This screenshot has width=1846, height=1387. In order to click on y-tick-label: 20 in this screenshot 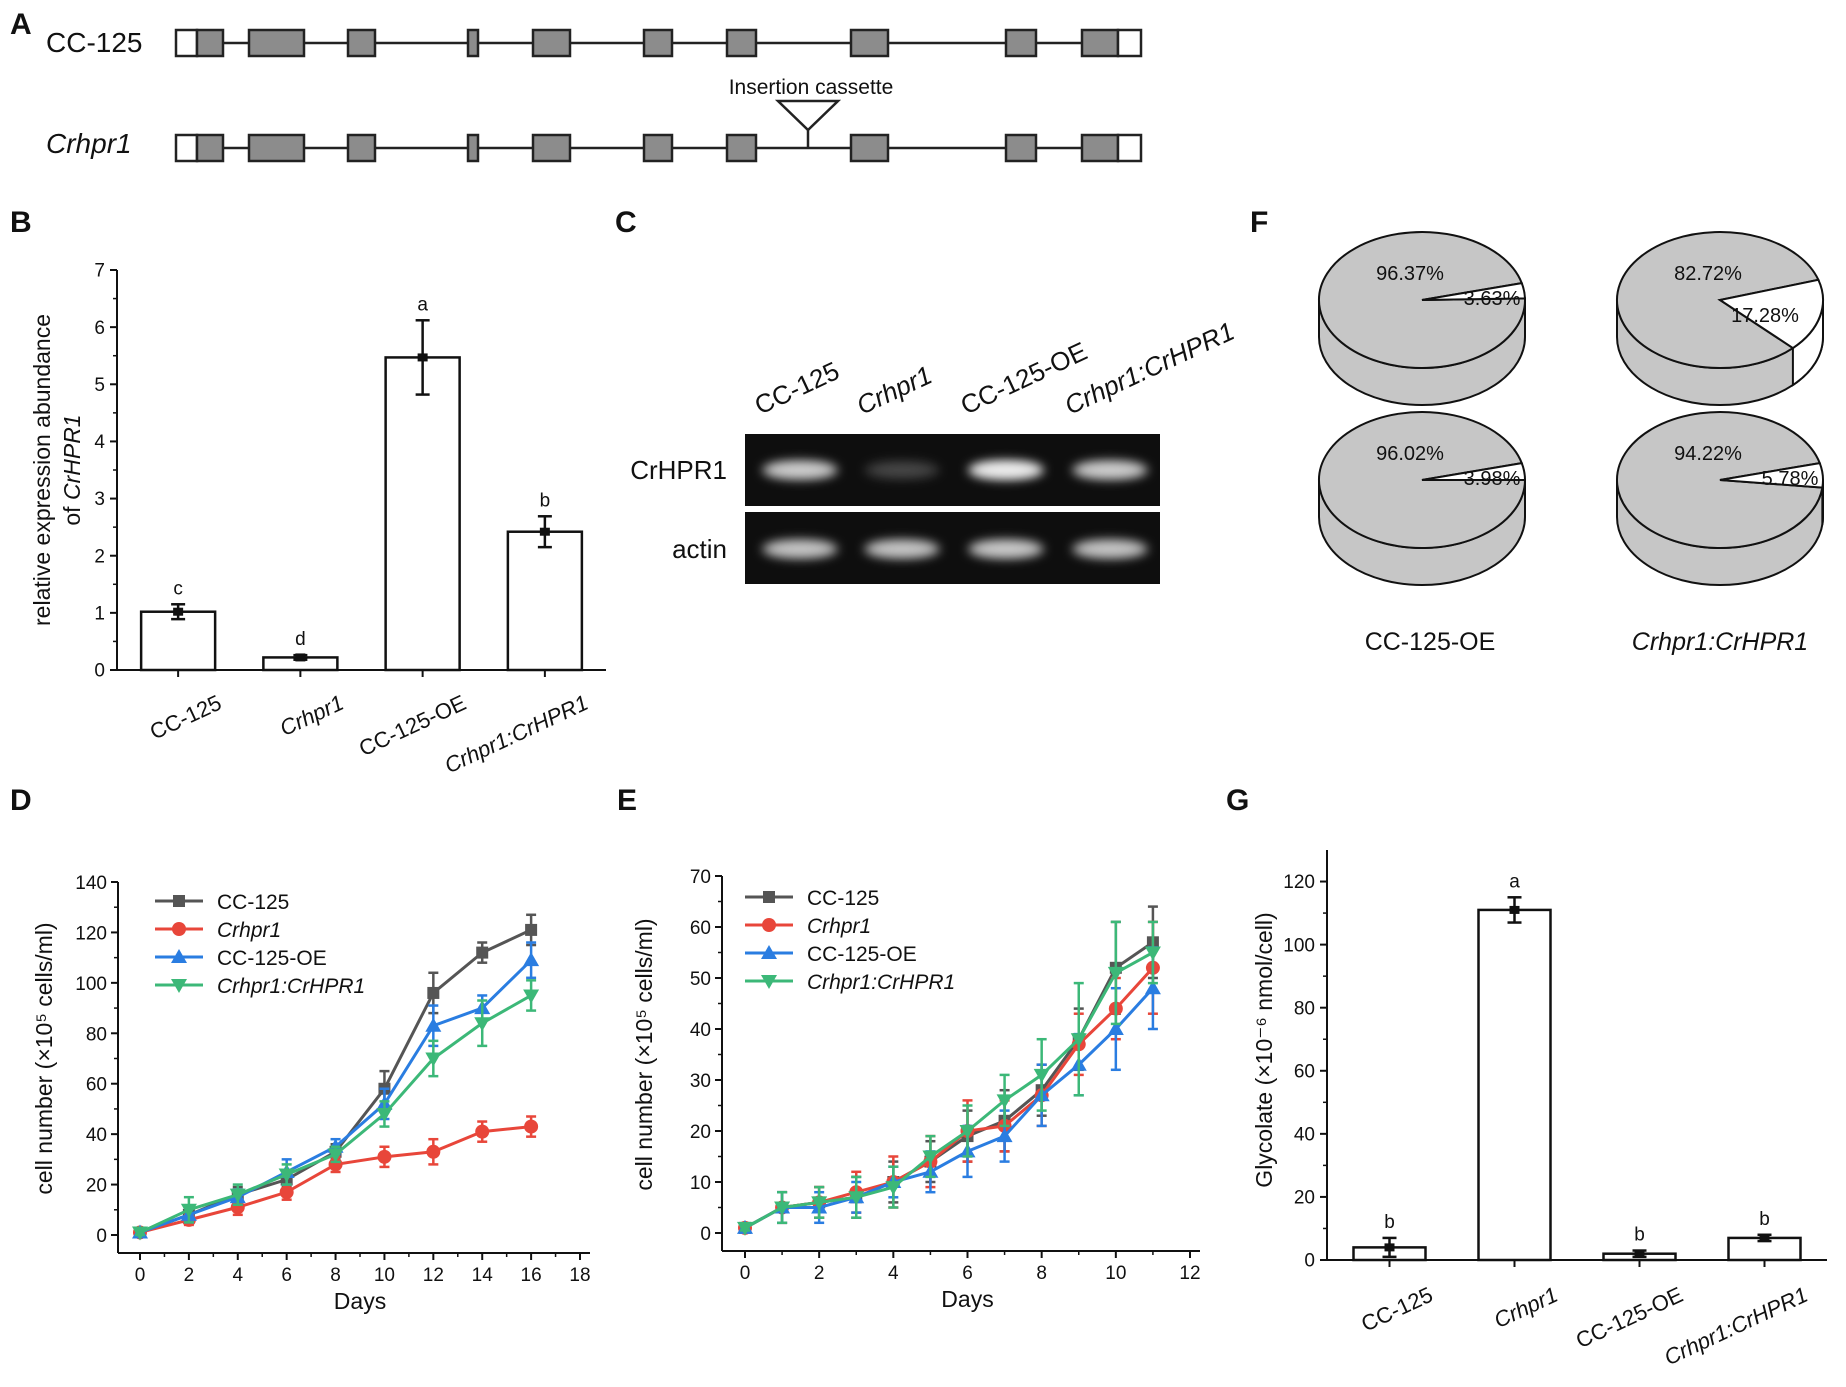, I will do `click(1304, 1198)`.